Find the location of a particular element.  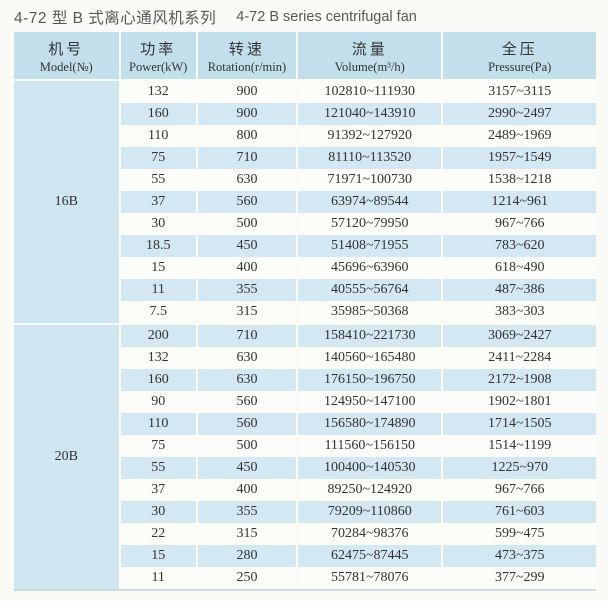

spec-cell: 3069~2427 is located at coordinates (519, 335).